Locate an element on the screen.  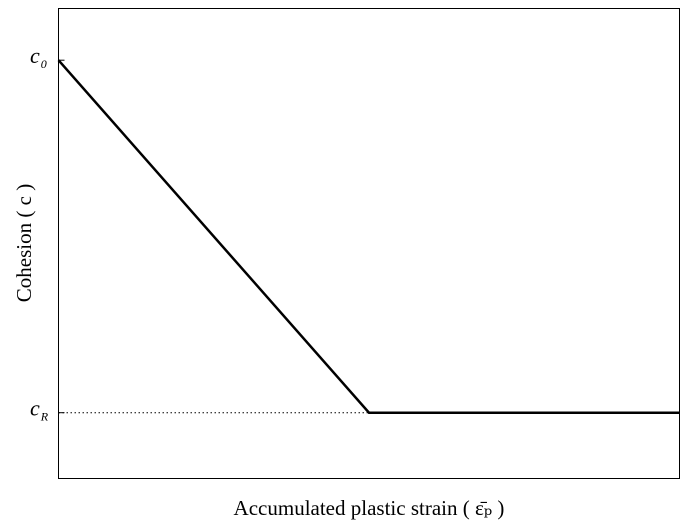
y-axis-label: Cohesion ( c ) is located at coordinates (24, 243).